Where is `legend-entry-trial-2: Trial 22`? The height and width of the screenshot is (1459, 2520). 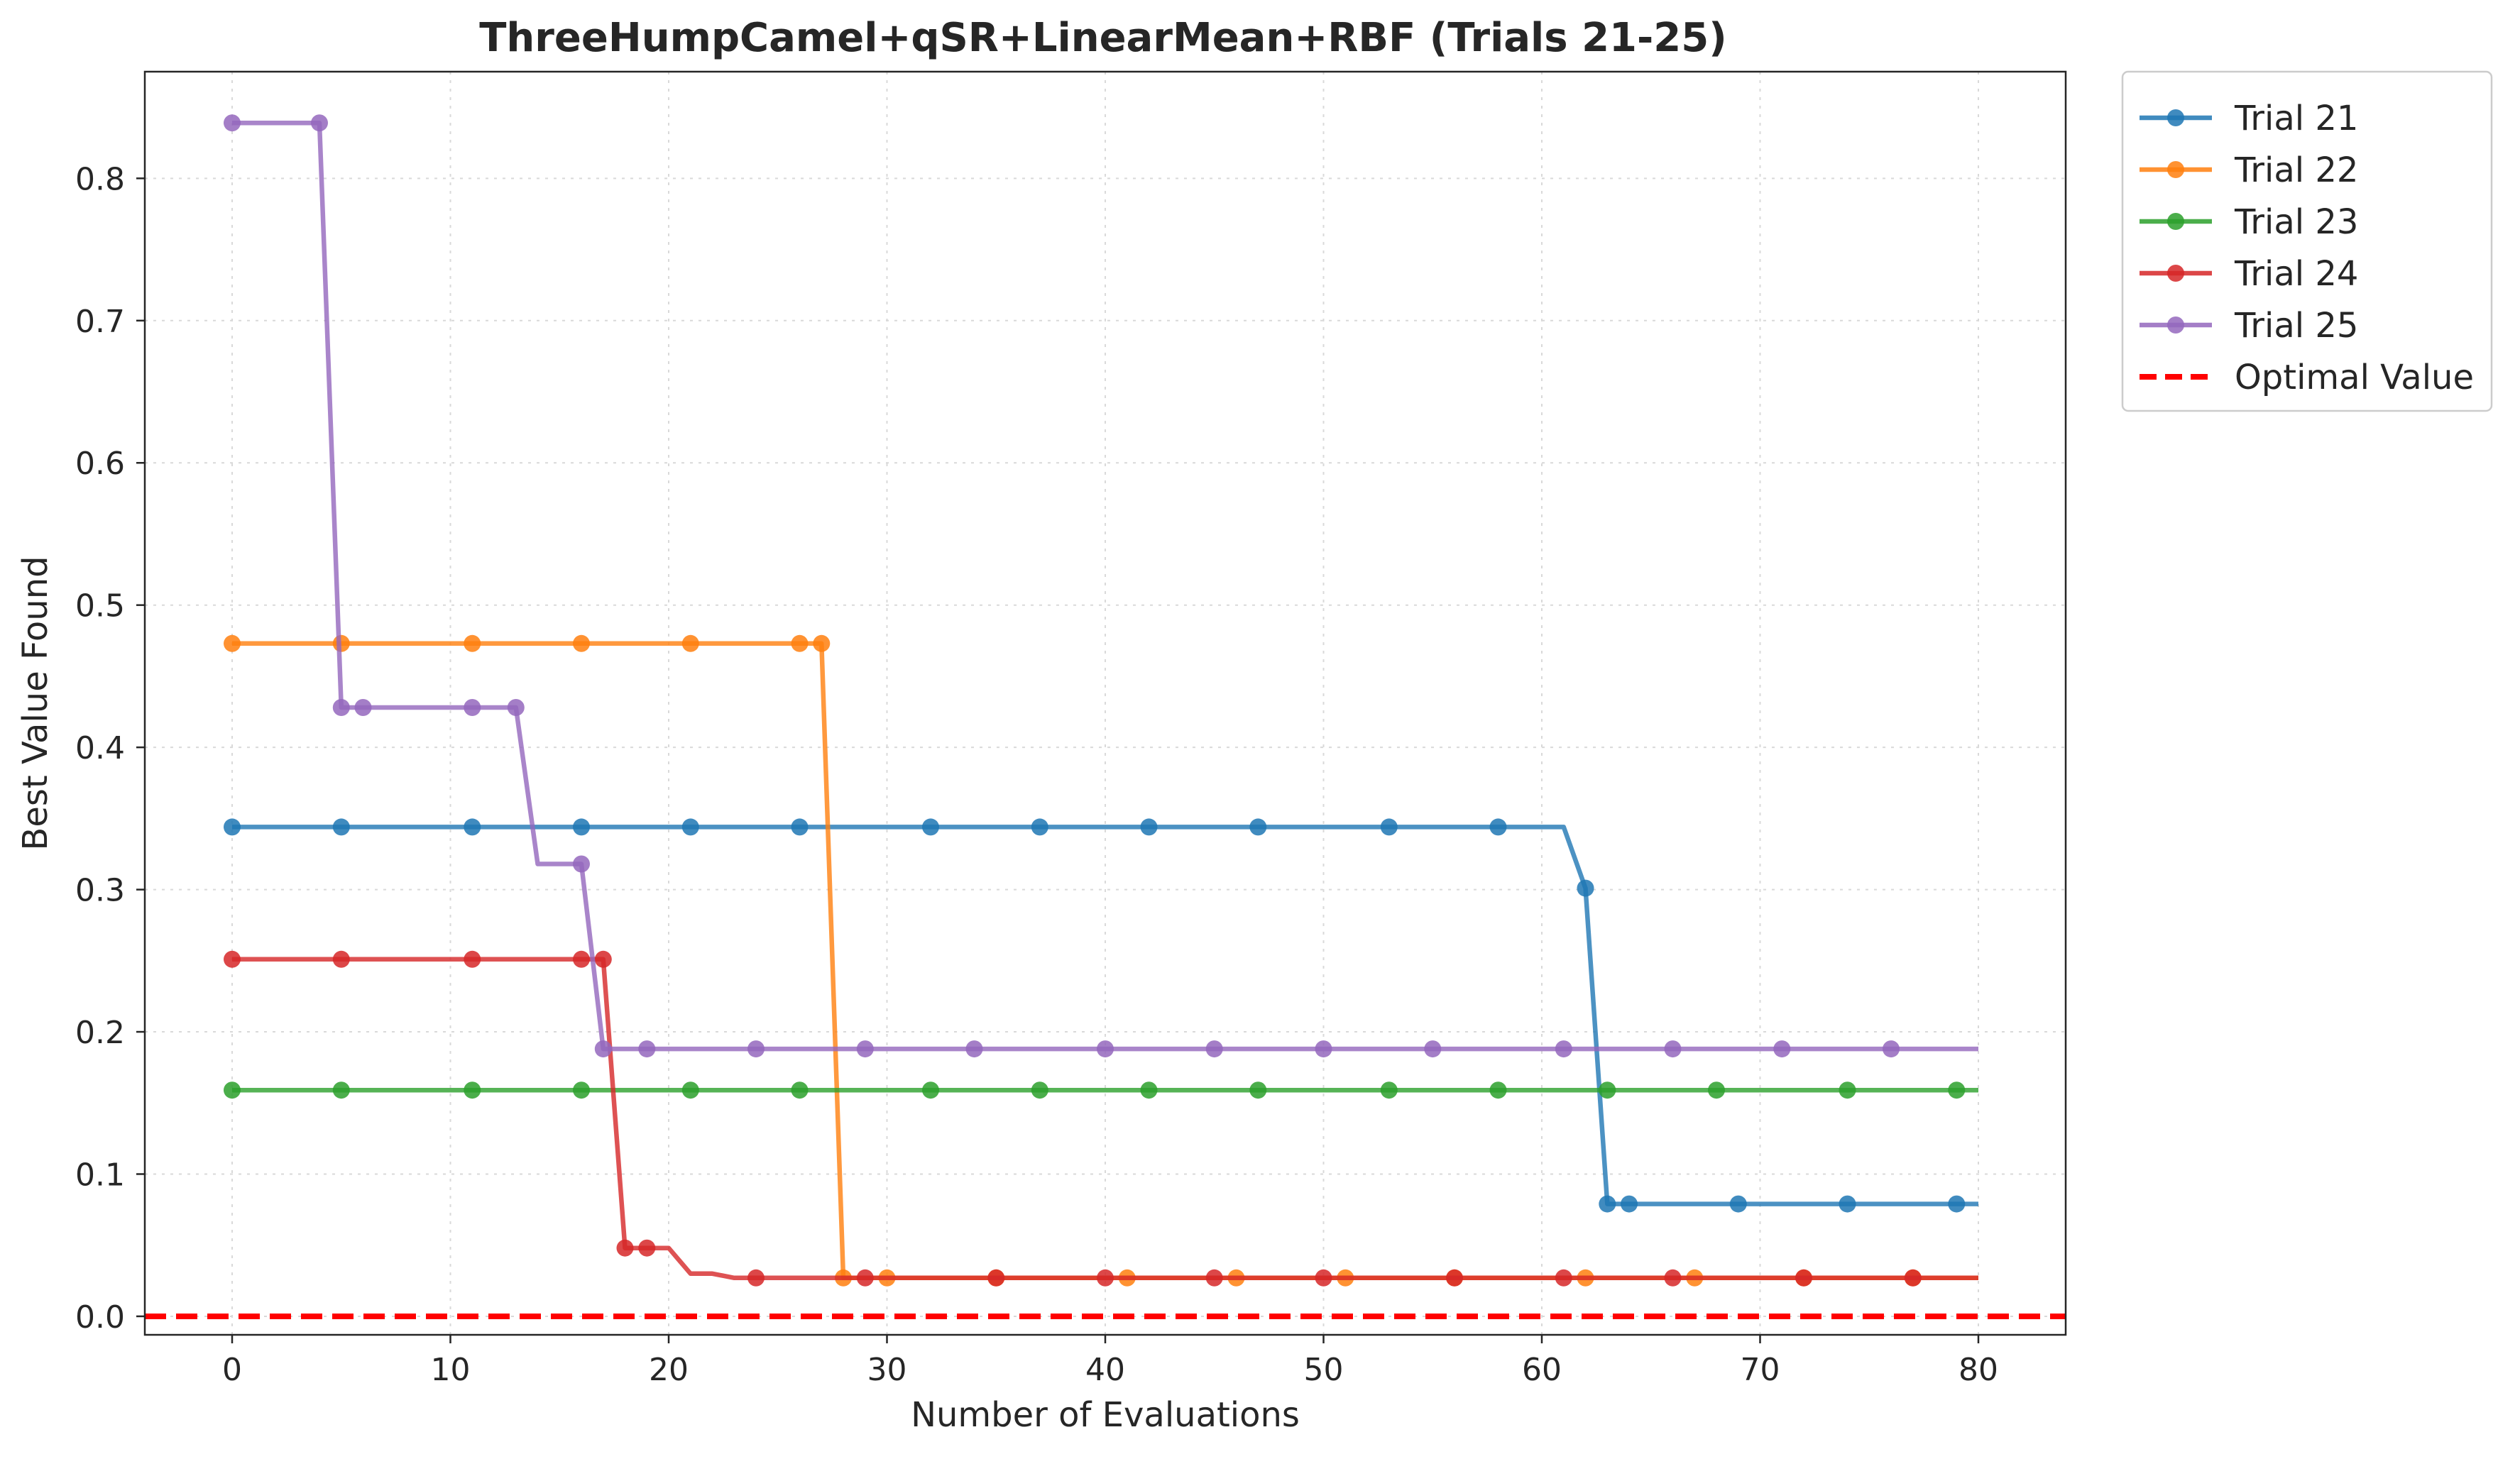
legend-entry-trial-2: Trial 22 is located at coordinates (2249, 170).